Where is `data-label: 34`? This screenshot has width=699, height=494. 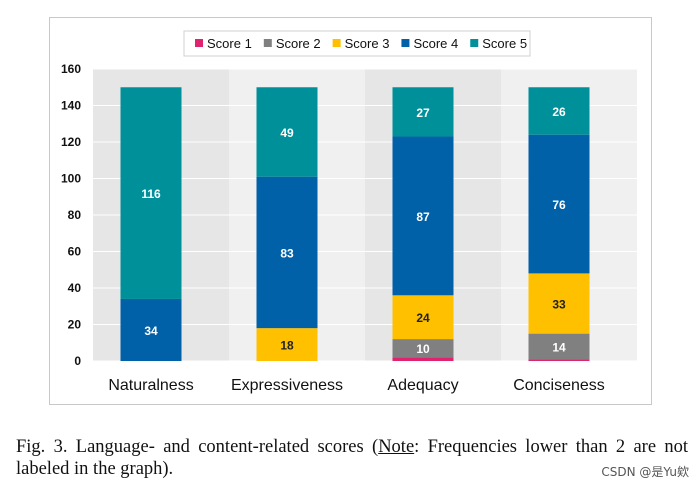 data-label: 34 is located at coordinates (151, 331).